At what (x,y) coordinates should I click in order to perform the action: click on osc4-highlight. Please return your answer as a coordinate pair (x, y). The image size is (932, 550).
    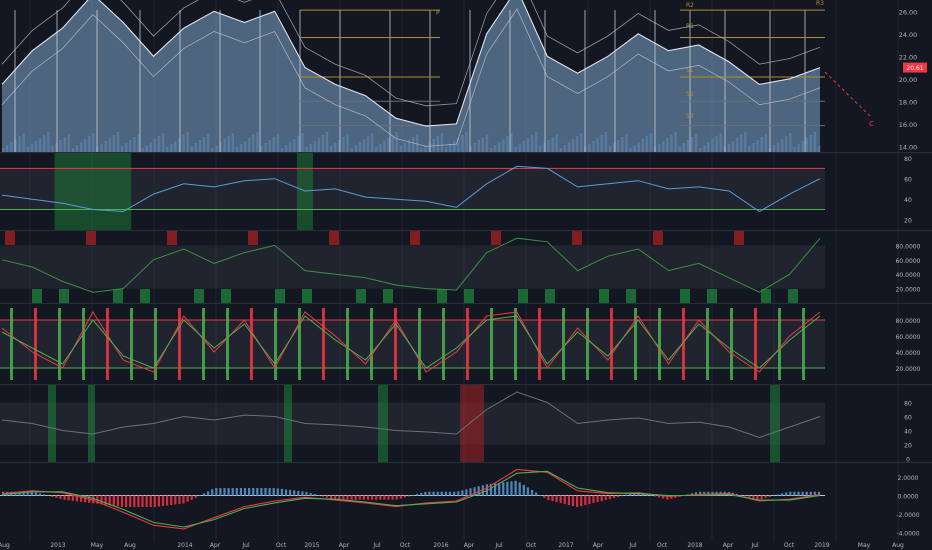
    Looking at the image, I should click on (775, 423).